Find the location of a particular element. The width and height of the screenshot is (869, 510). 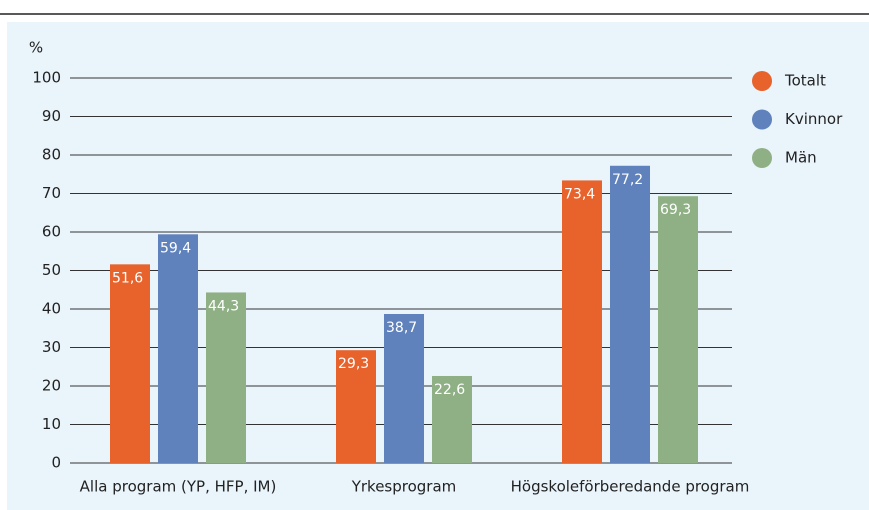

y-tick-label: 20 is located at coordinates (51, 386).